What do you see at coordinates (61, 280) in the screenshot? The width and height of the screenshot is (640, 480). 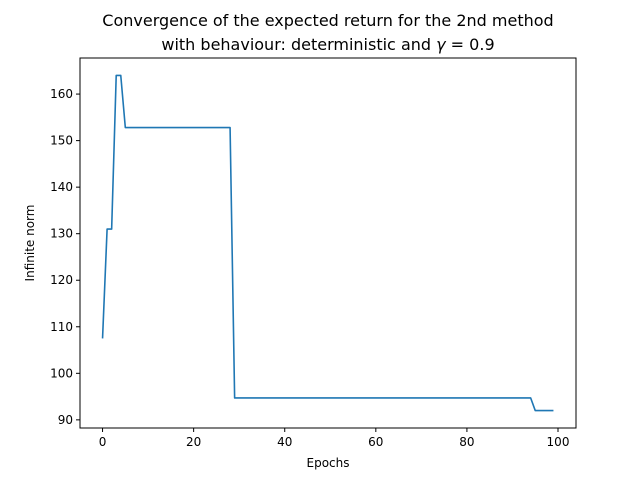 I see `y-tick-label: 120` at bounding box center [61, 280].